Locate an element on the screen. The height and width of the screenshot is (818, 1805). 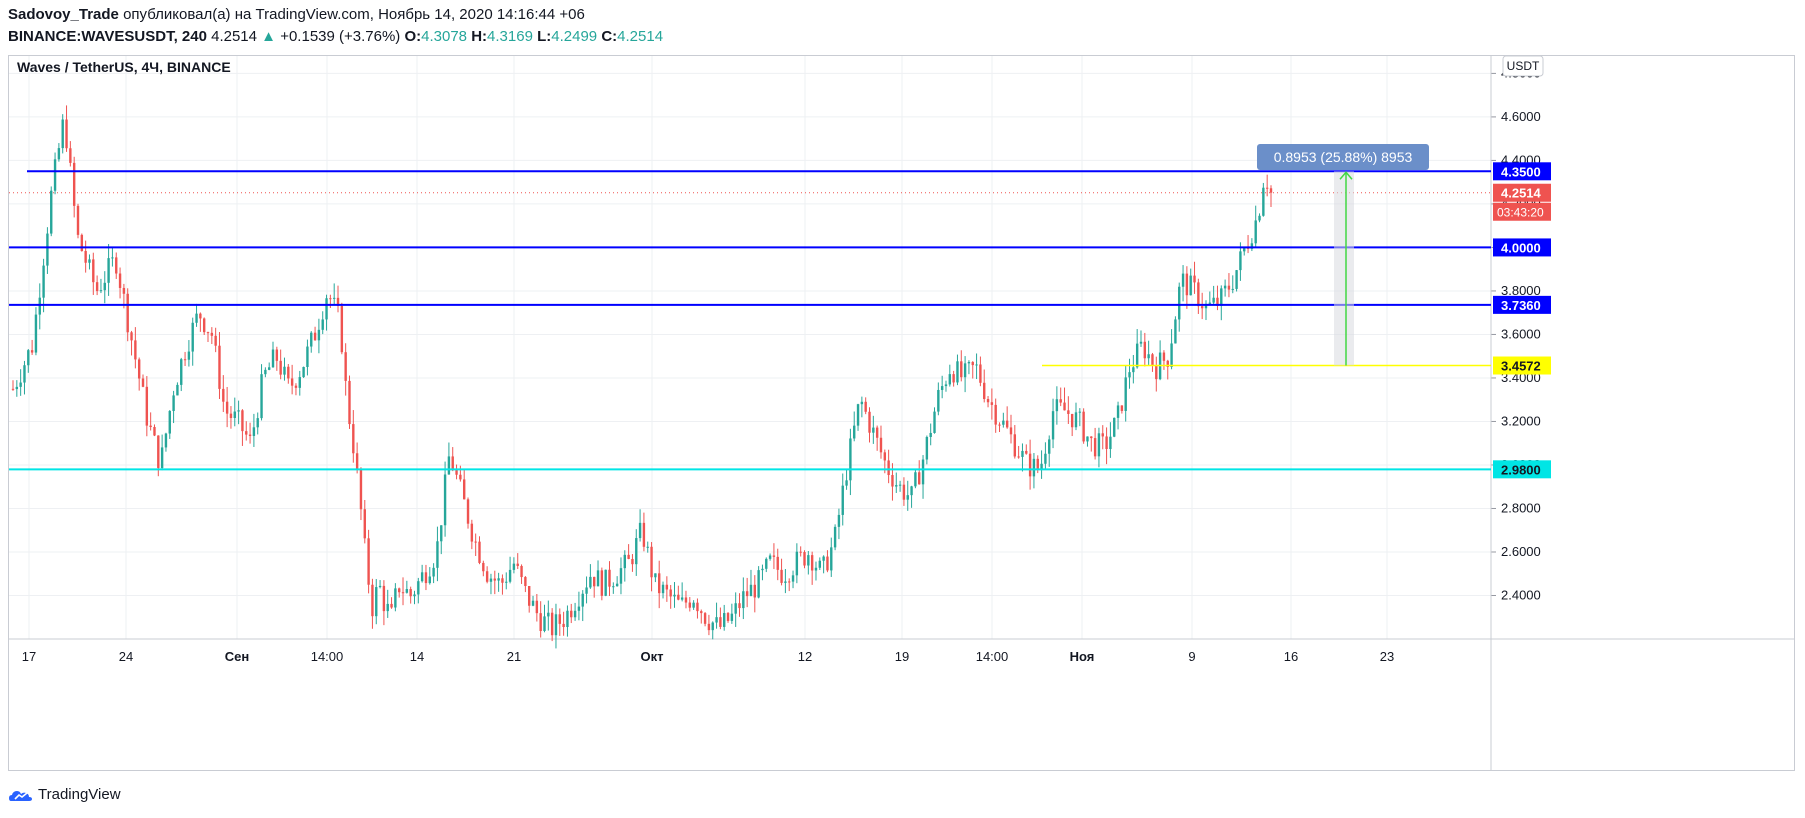
measure-label-box is located at coordinates (1343, 157).